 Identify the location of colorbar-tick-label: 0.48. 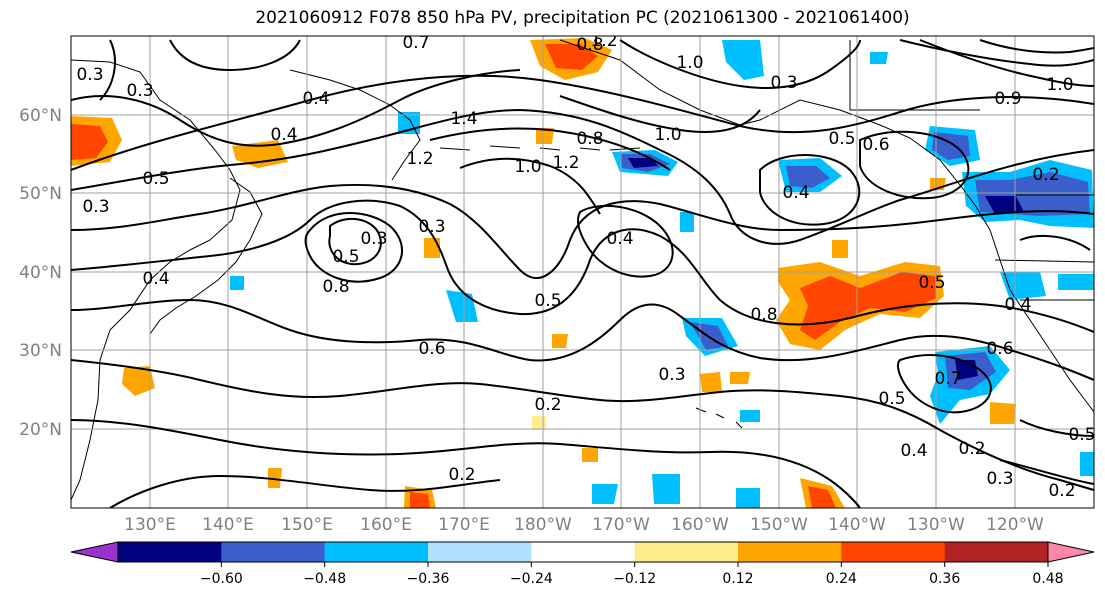
(1047, 579).